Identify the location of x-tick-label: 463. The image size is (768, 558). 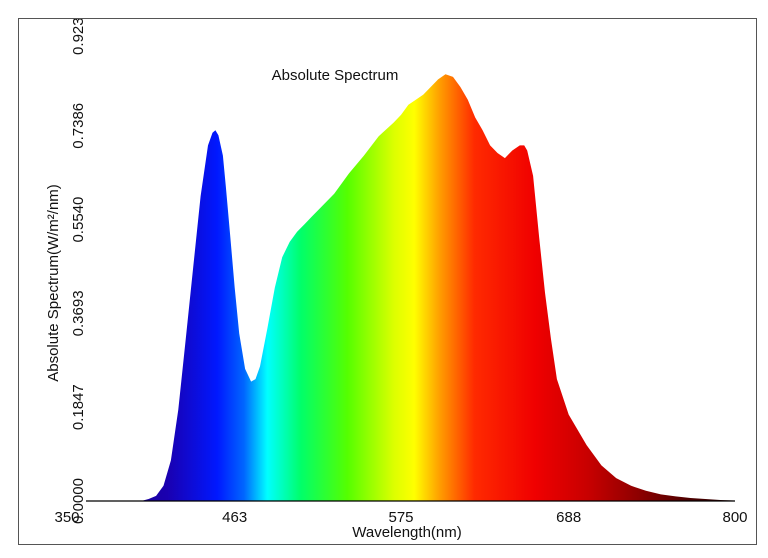
(234, 517).